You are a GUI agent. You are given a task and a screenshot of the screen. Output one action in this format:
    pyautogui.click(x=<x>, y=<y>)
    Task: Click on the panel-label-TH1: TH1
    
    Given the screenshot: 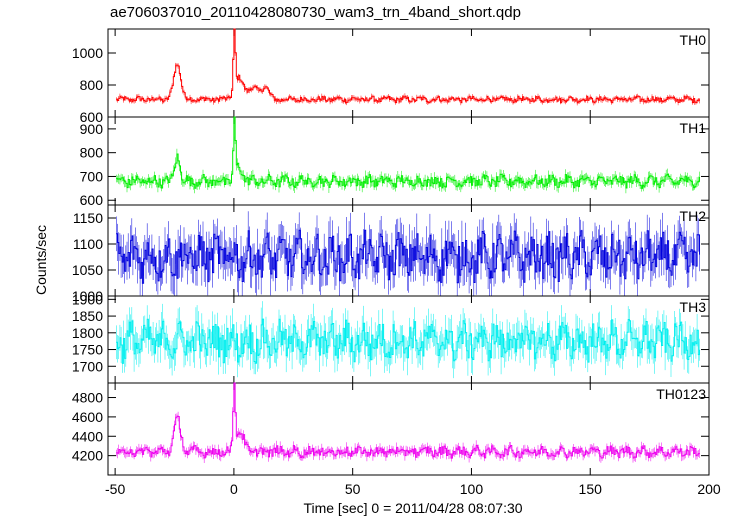 What is the action you would take?
    pyautogui.click(x=693, y=128)
    